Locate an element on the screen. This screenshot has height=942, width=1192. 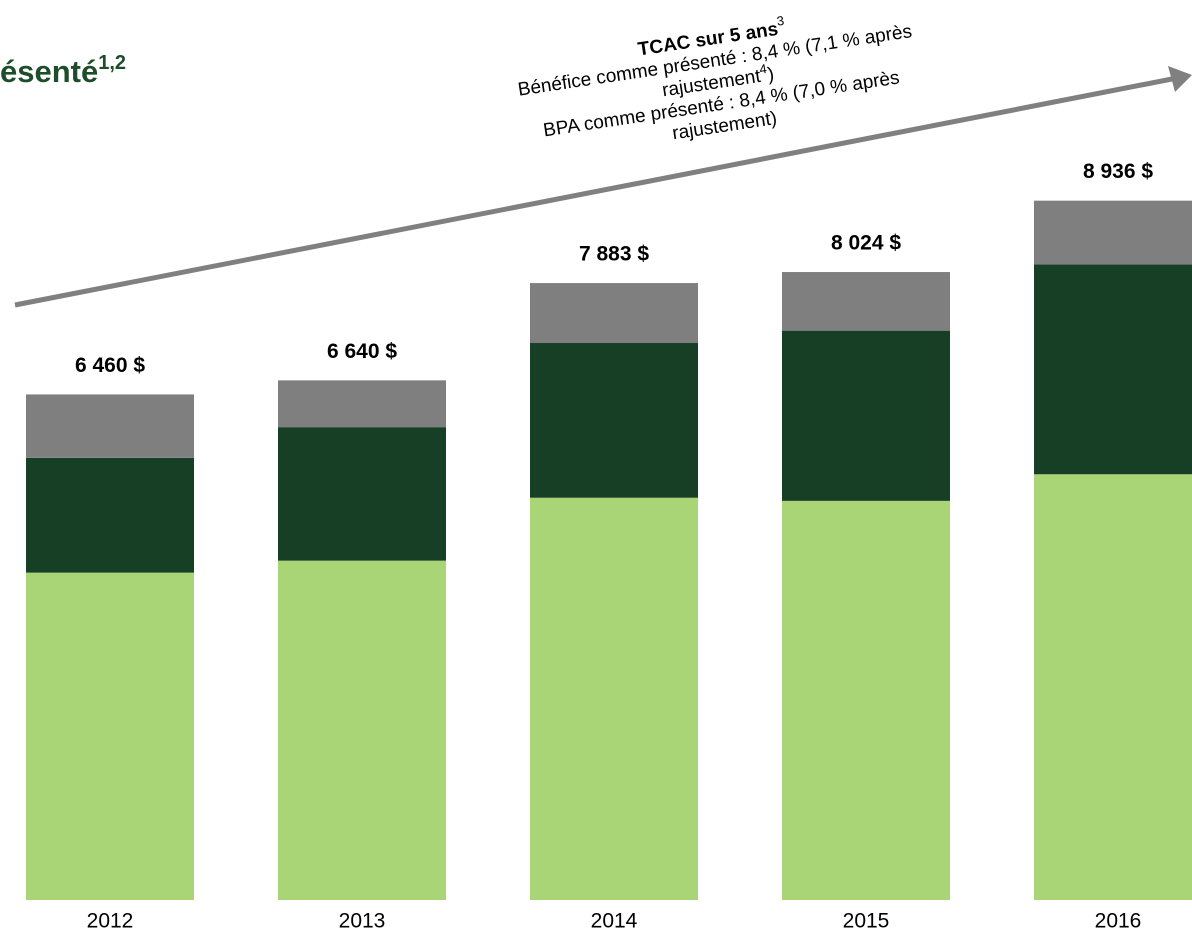
arrow-head is located at coordinates (1180, 79).